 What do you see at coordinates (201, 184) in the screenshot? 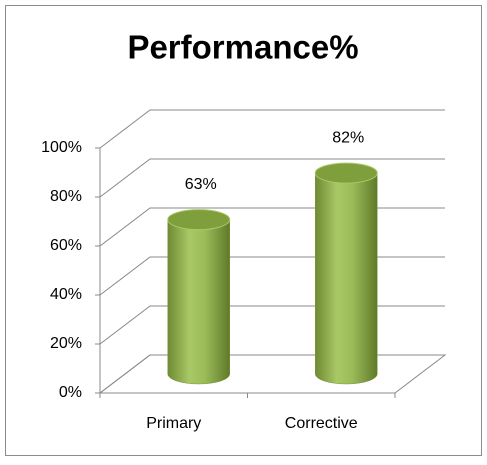
I see `value-label: 63%` at bounding box center [201, 184].